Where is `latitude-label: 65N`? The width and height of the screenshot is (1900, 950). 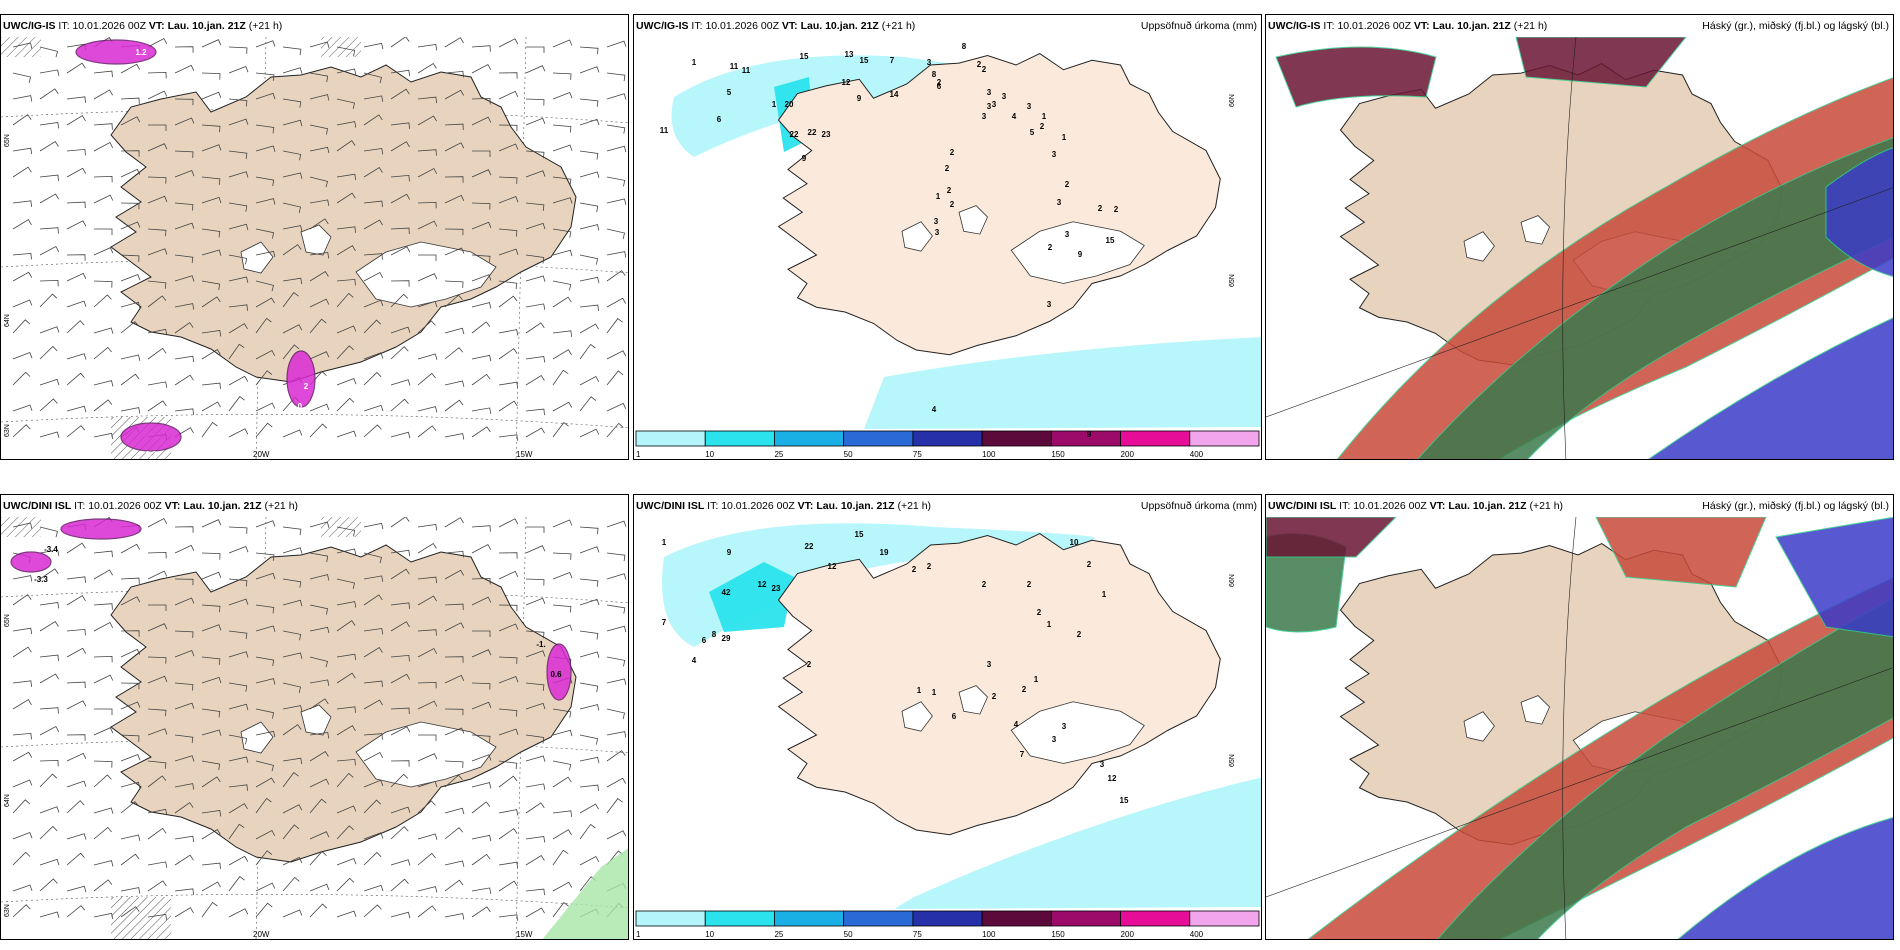 latitude-label: 65N is located at coordinates (7, 620).